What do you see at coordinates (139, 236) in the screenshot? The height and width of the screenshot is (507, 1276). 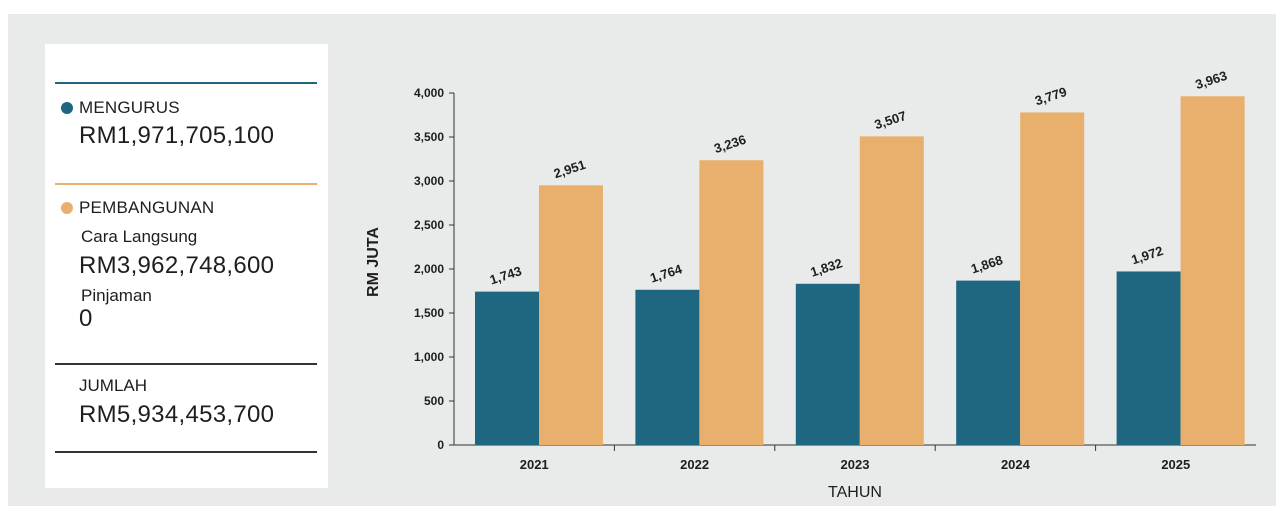 I see `cara-langsung-label: Cara Langsung` at bounding box center [139, 236].